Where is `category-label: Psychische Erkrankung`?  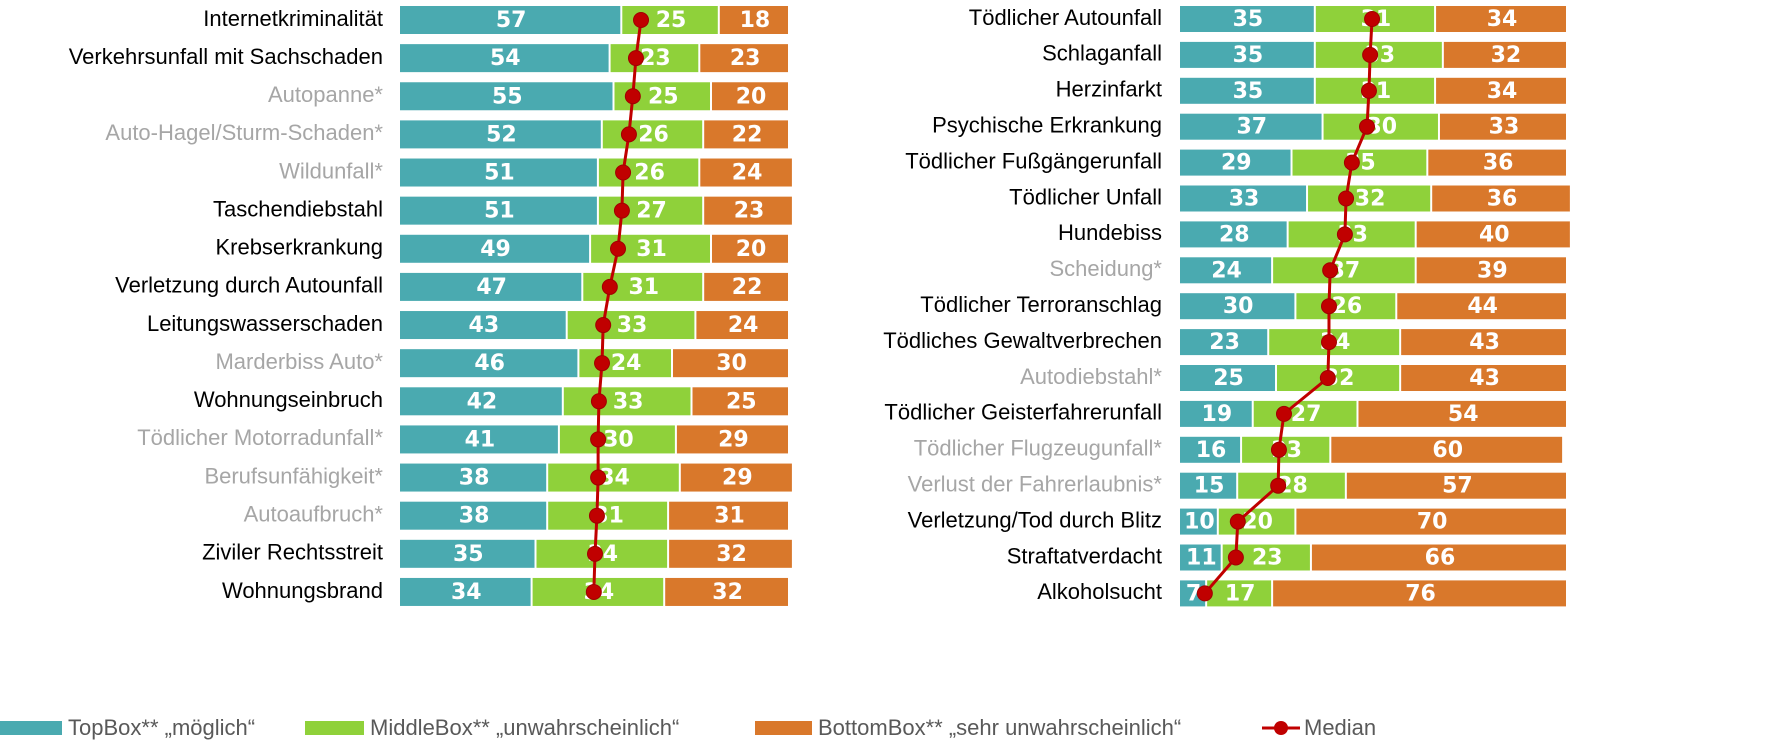 category-label: Psychische Erkrankung is located at coordinates (1047, 125).